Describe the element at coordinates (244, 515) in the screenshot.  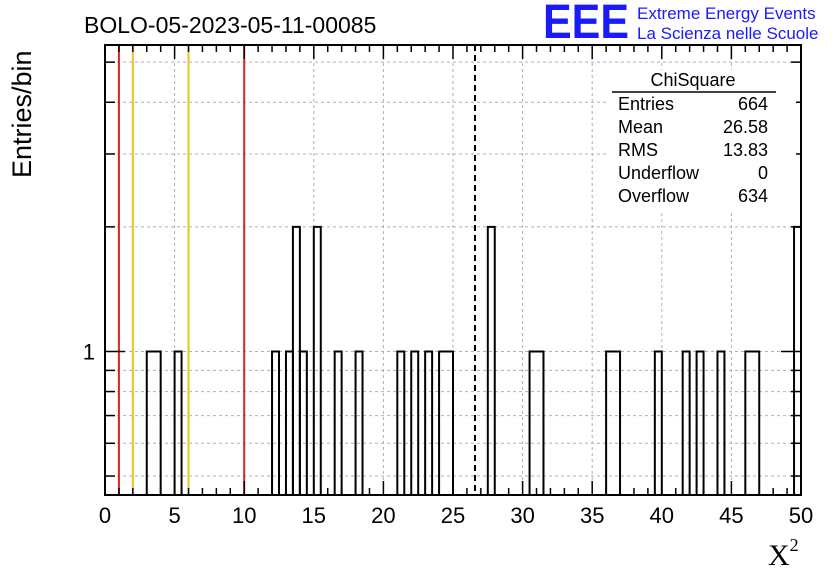
I see `x-tick-label: 10` at that location.